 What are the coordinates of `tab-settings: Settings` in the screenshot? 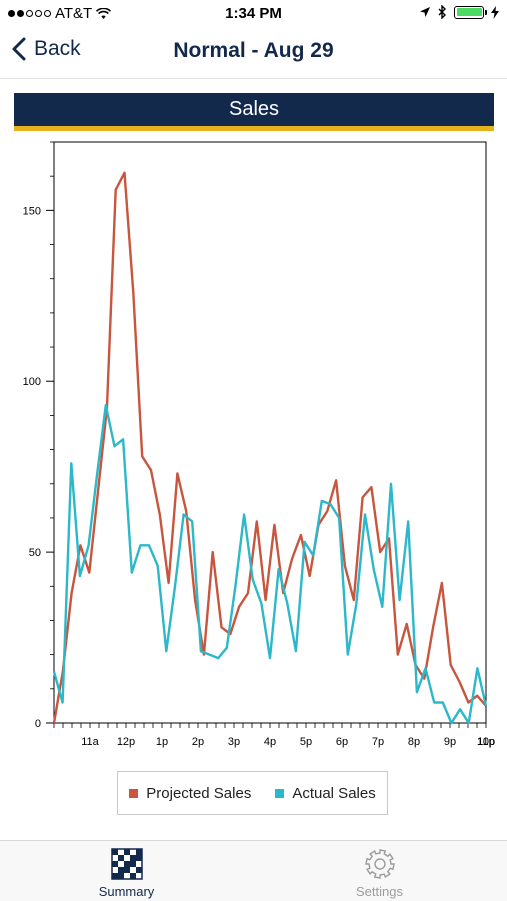 It's located at (379, 871).